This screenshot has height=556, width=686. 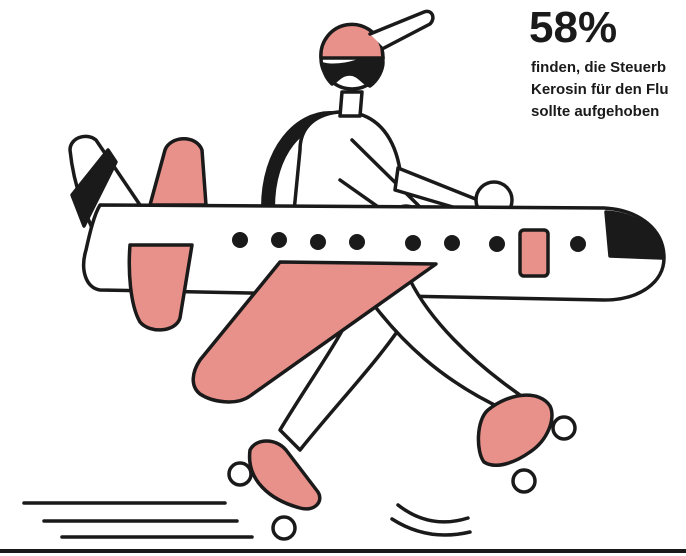 I want to click on skates, so click(x=402, y=467).